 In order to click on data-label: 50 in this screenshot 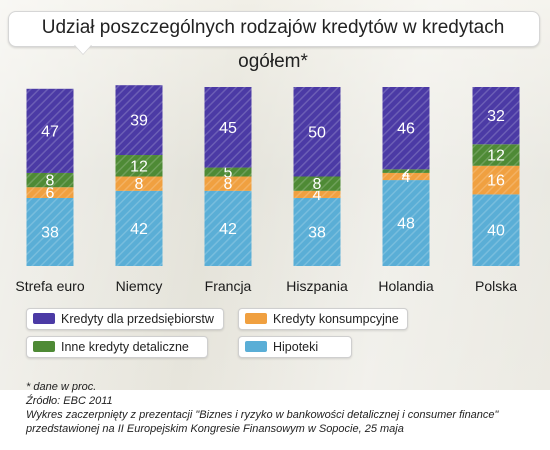, I will do `click(317, 132)`.